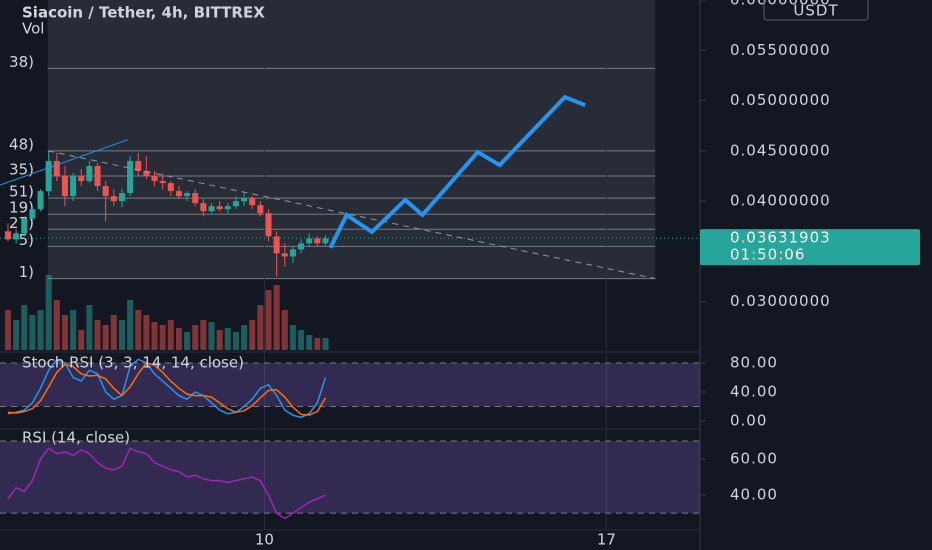 This screenshot has height=550, width=932. Describe the element at coordinates (143, 13) in the screenshot. I see `chart-title: Siacoin / Tether, 4h, BITTREX` at that location.